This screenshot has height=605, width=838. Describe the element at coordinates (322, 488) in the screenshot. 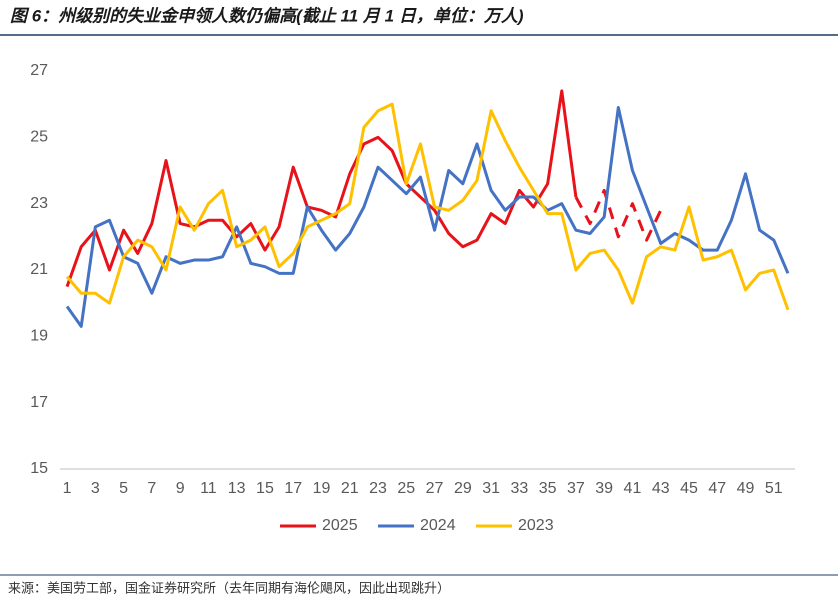

I see `x-tick-label: 19` at that location.